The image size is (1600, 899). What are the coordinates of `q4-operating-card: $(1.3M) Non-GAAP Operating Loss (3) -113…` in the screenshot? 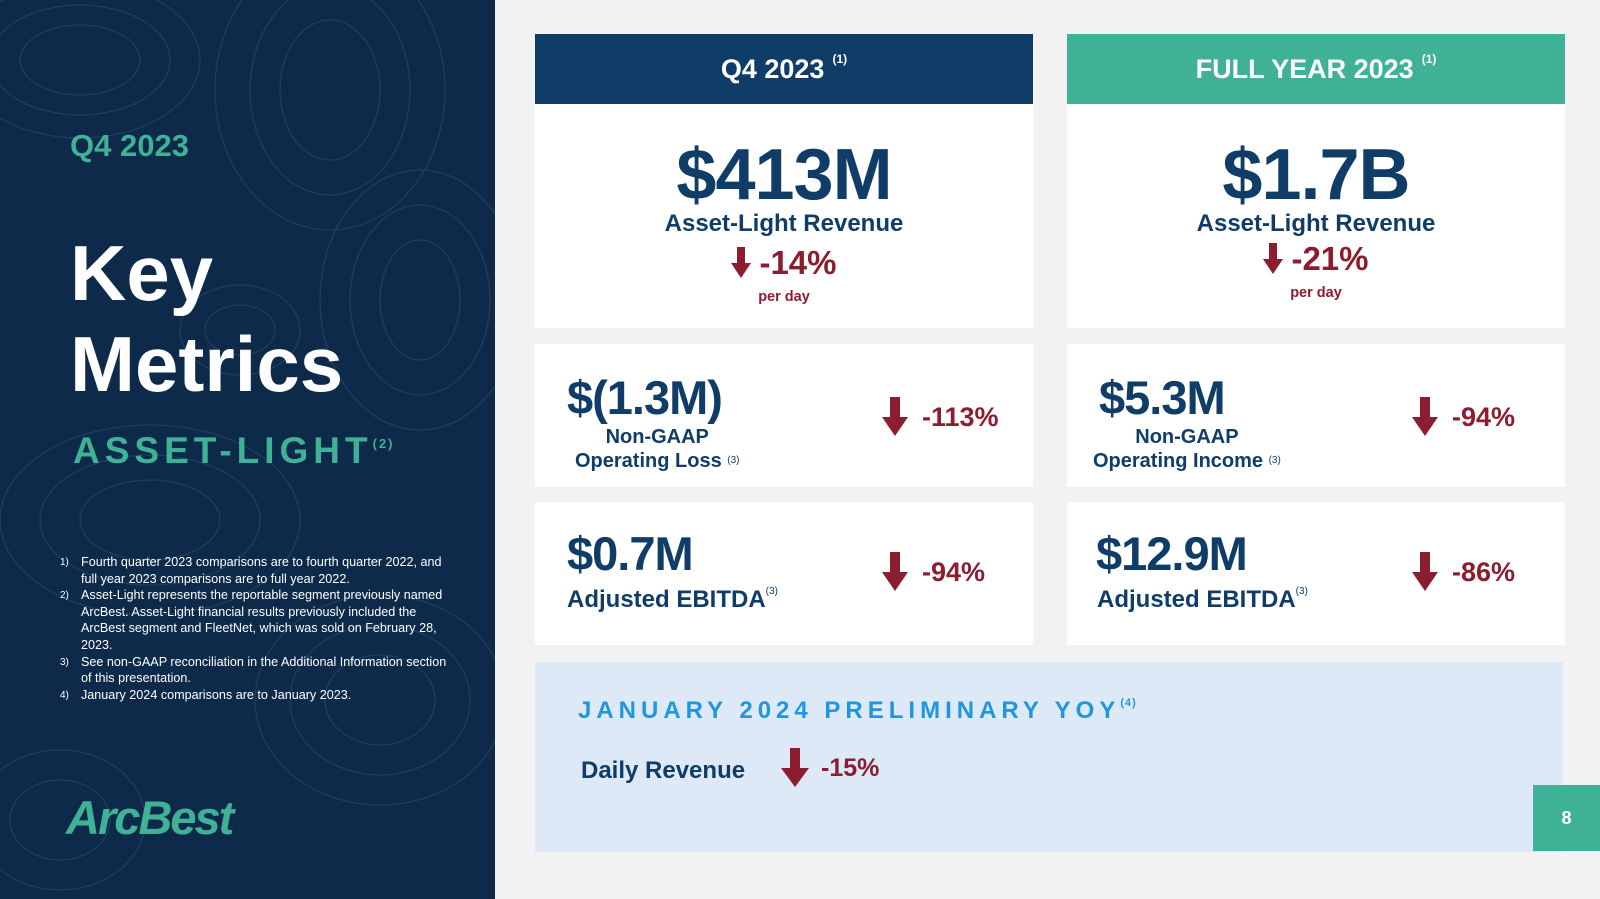 It's located at (784, 415).